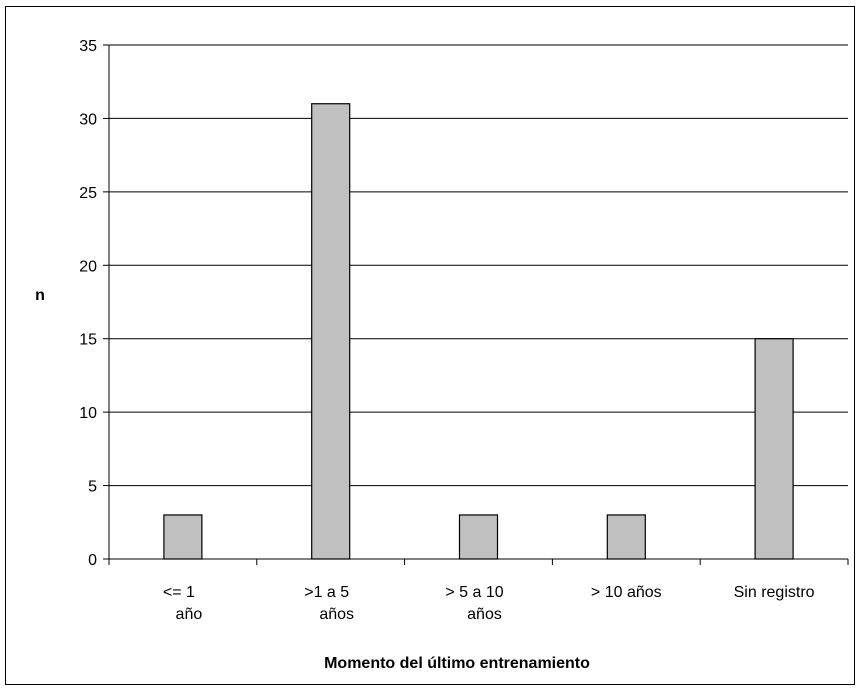 Image resolution: width=865 pixels, height=695 pixels. Describe the element at coordinates (88, 303) in the screenshot. I see `y-tick-labels: 0 5 10 15 20 25 30 35` at that location.